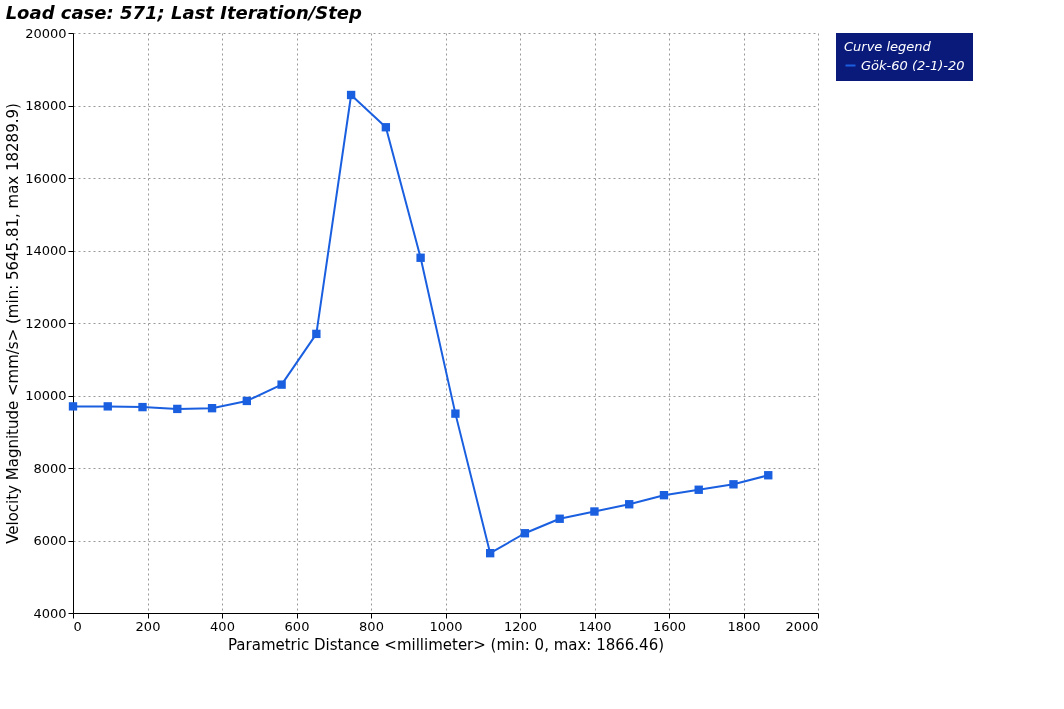 This screenshot has width=1064, height=709. What do you see at coordinates (446, 626) in the screenshot?
I see `x-tick-label: 1000` at bounding box center [446, 626].